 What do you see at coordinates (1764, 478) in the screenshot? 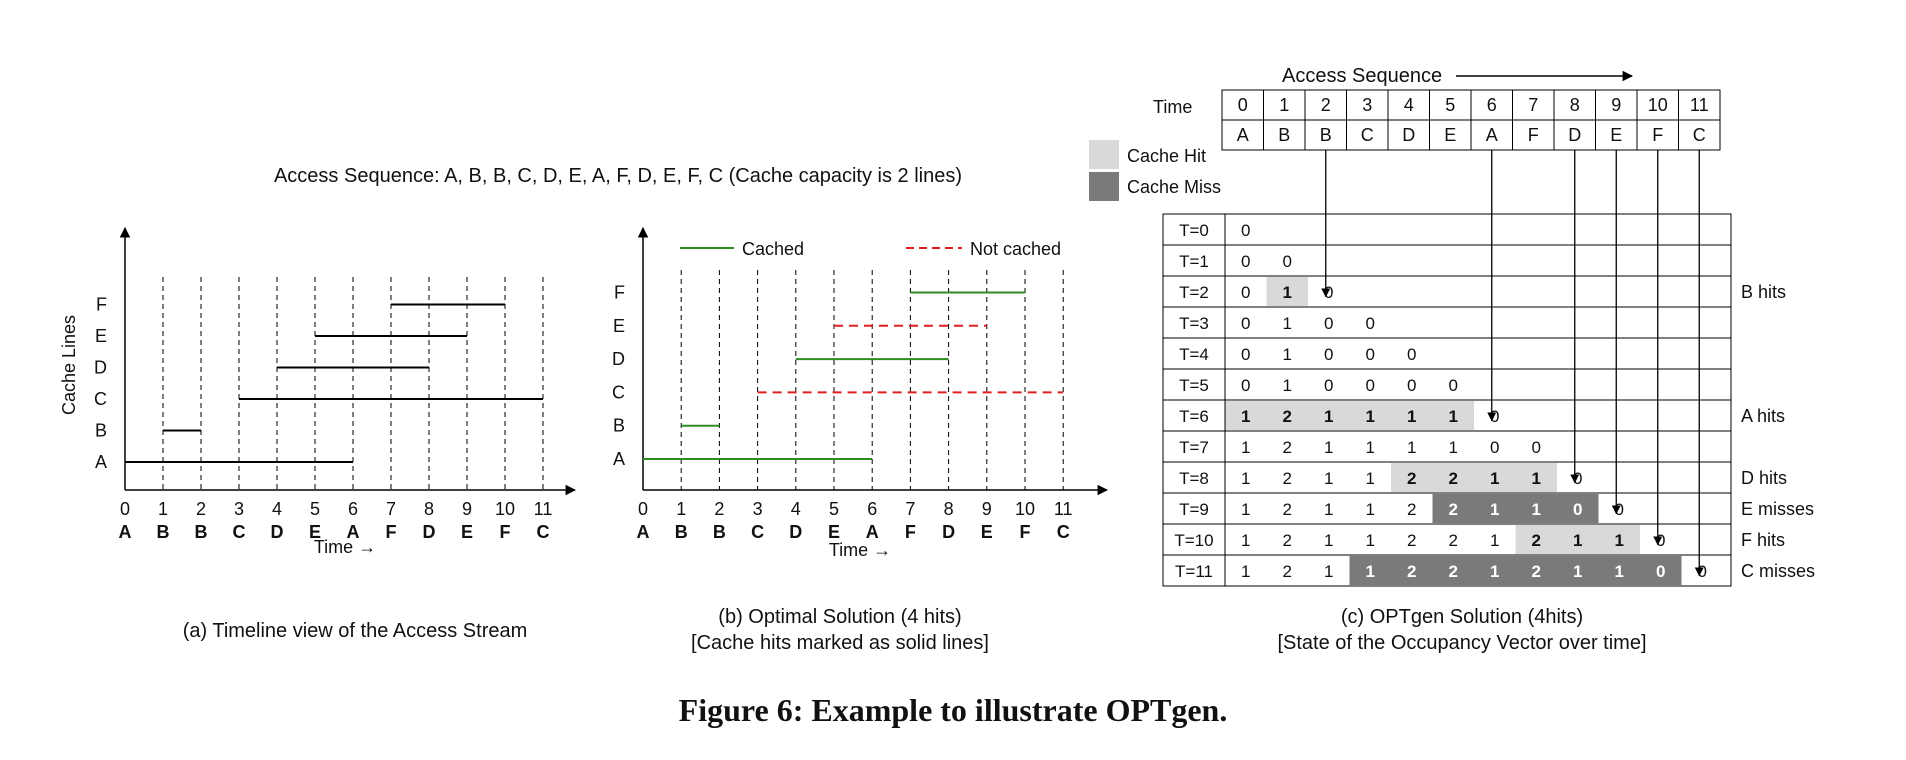
I see `row-note: D hits` at bounding box center [1764, 478].